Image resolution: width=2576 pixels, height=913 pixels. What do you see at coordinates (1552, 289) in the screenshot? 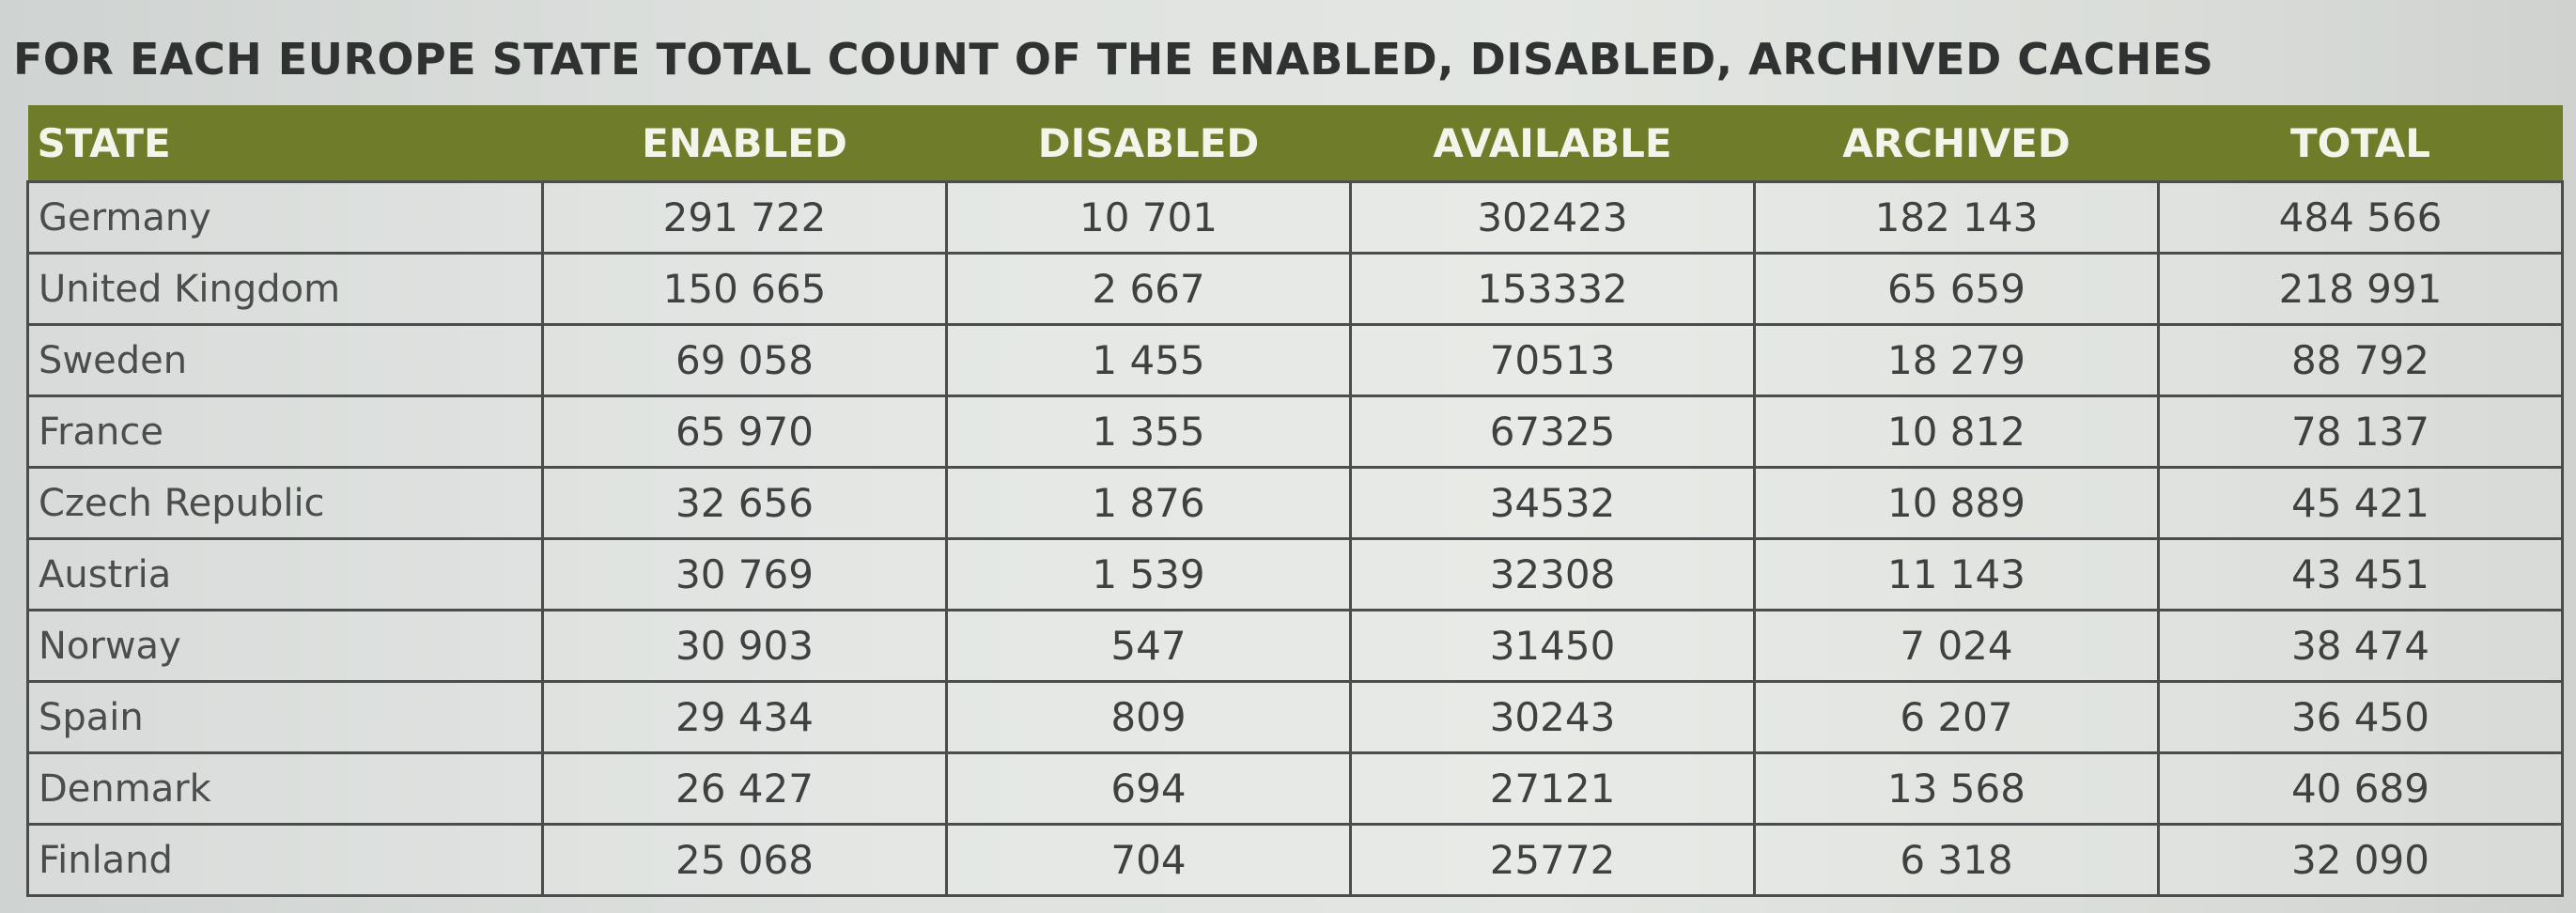
I see `cell-available: 153332` at bounding box center [1552, 289].